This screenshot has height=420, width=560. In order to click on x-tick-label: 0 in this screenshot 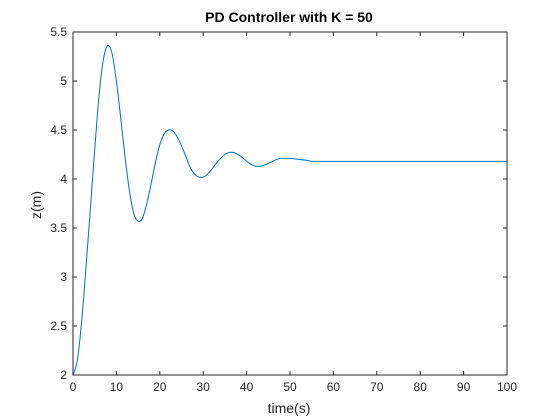, I will do `click(73, 387)`.